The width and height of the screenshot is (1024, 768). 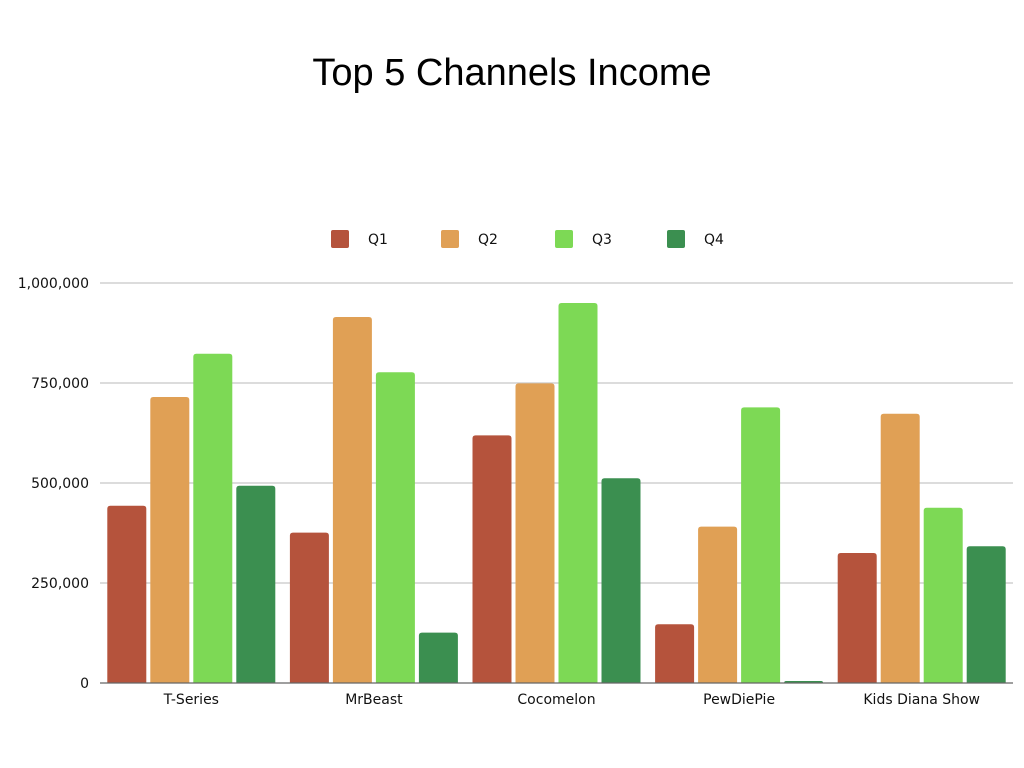 I want to click on bar-q1-kids-diana-show, so click(x=857, y=618).